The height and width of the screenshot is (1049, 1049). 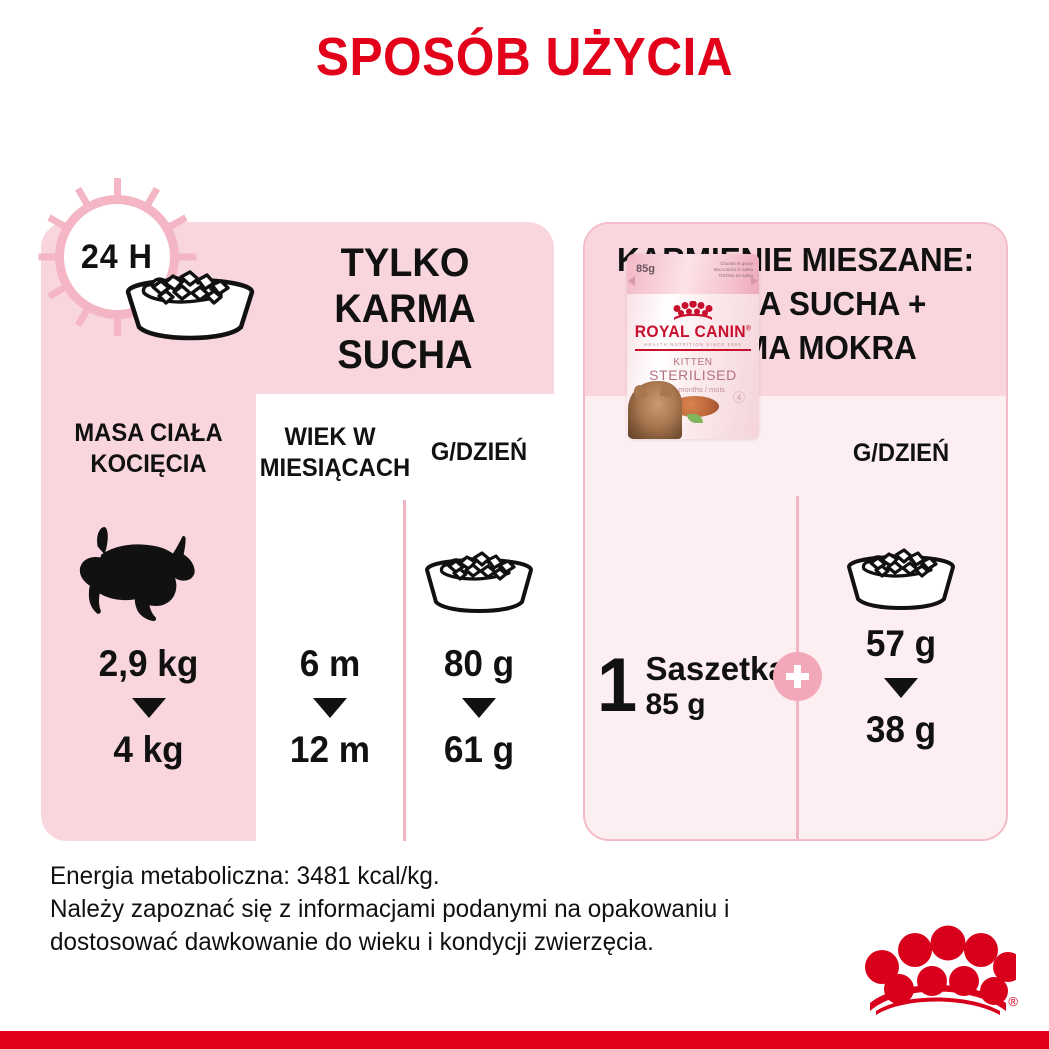 I want to click on age-from: 6 m, so click(x=330, y=663).